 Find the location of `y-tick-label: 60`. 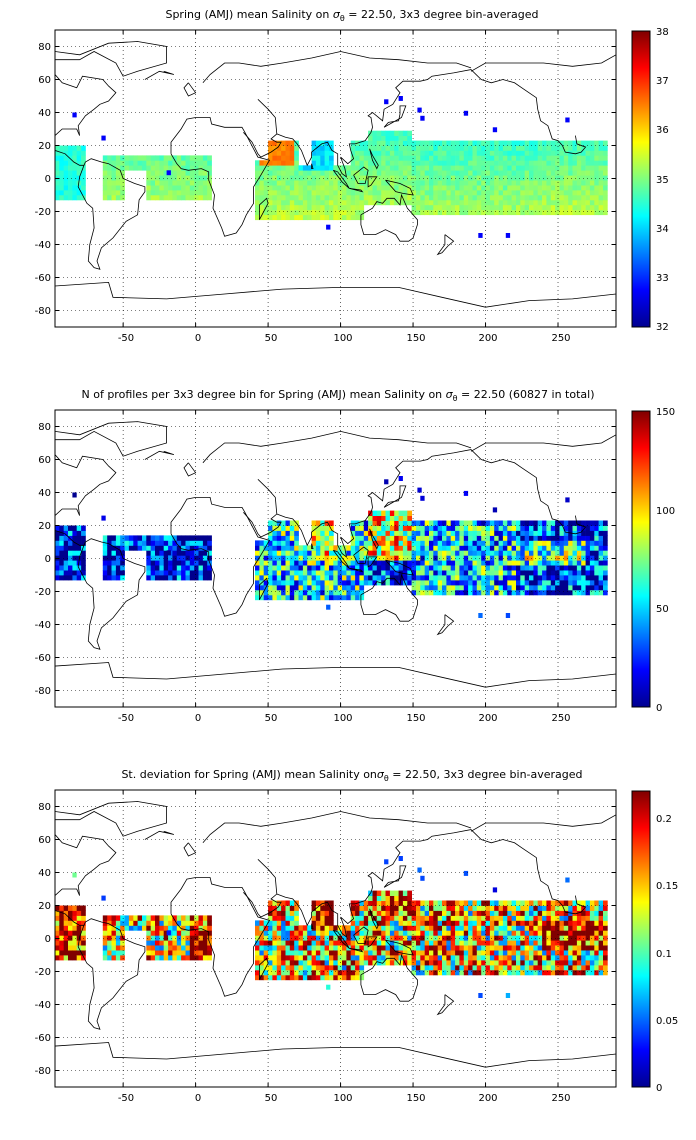

y-tick-label: 60 is located at coordinates (44, 80).